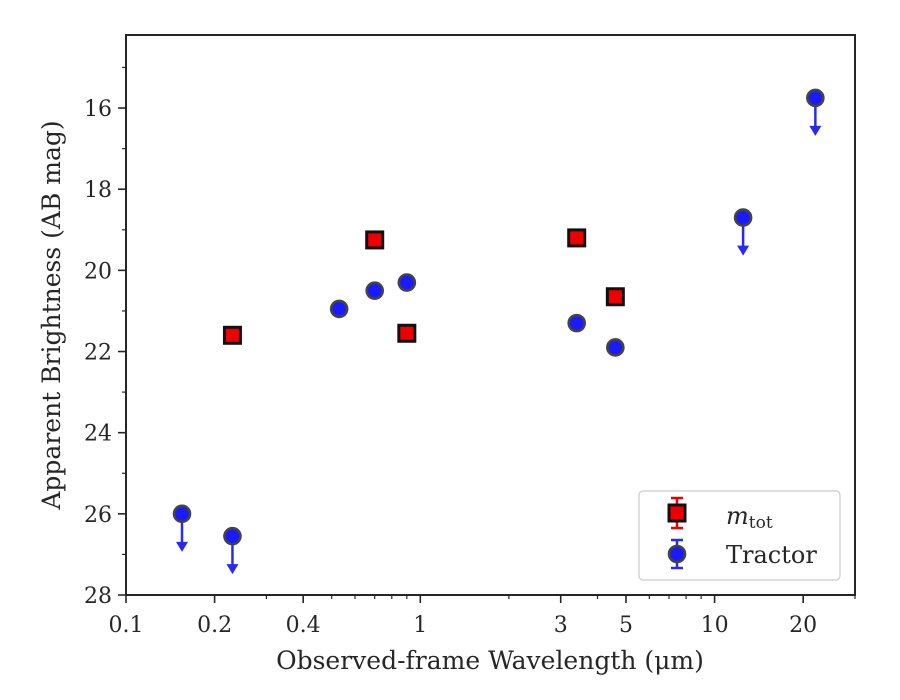 Image resolution: width=900 pixels, height=700 pixels. I want to click on y-tick-label: 18, so click(98, 190).